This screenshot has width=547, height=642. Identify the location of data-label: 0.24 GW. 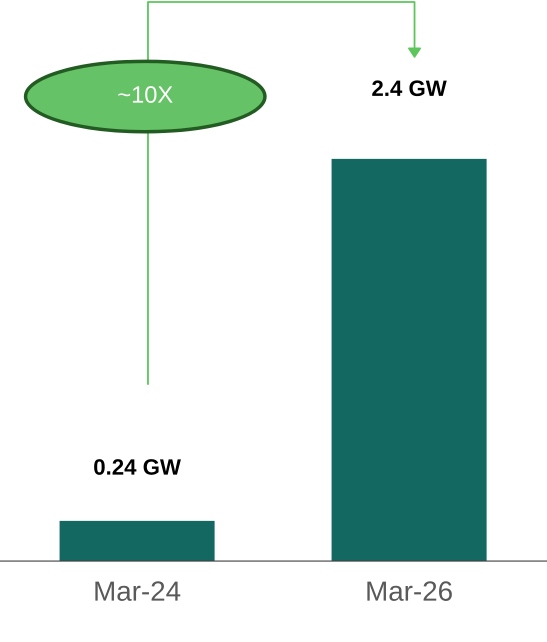
(137, 467).